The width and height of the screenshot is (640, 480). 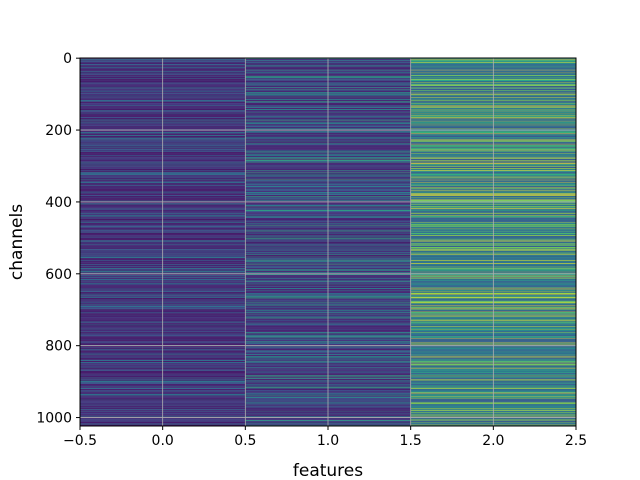 I want to click on y-axis: 0 200 400 600 800 1000, so click(x=58, y=239).